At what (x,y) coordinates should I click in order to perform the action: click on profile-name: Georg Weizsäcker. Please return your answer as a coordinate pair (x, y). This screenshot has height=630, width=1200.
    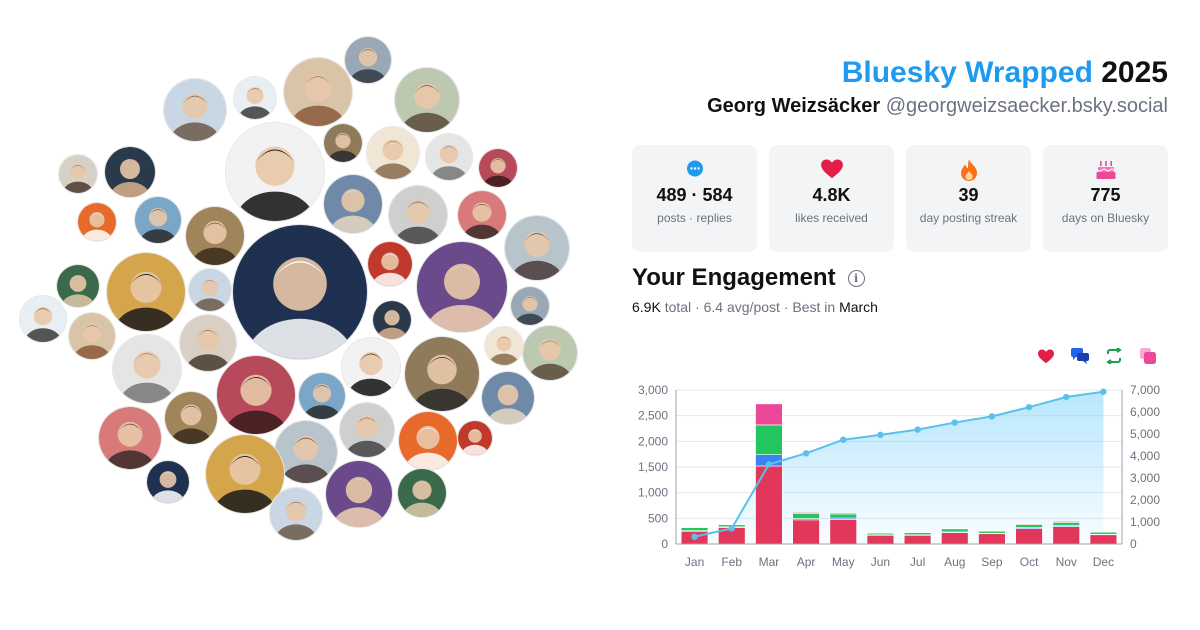
    Looking at the image, I should click on (794, 106).